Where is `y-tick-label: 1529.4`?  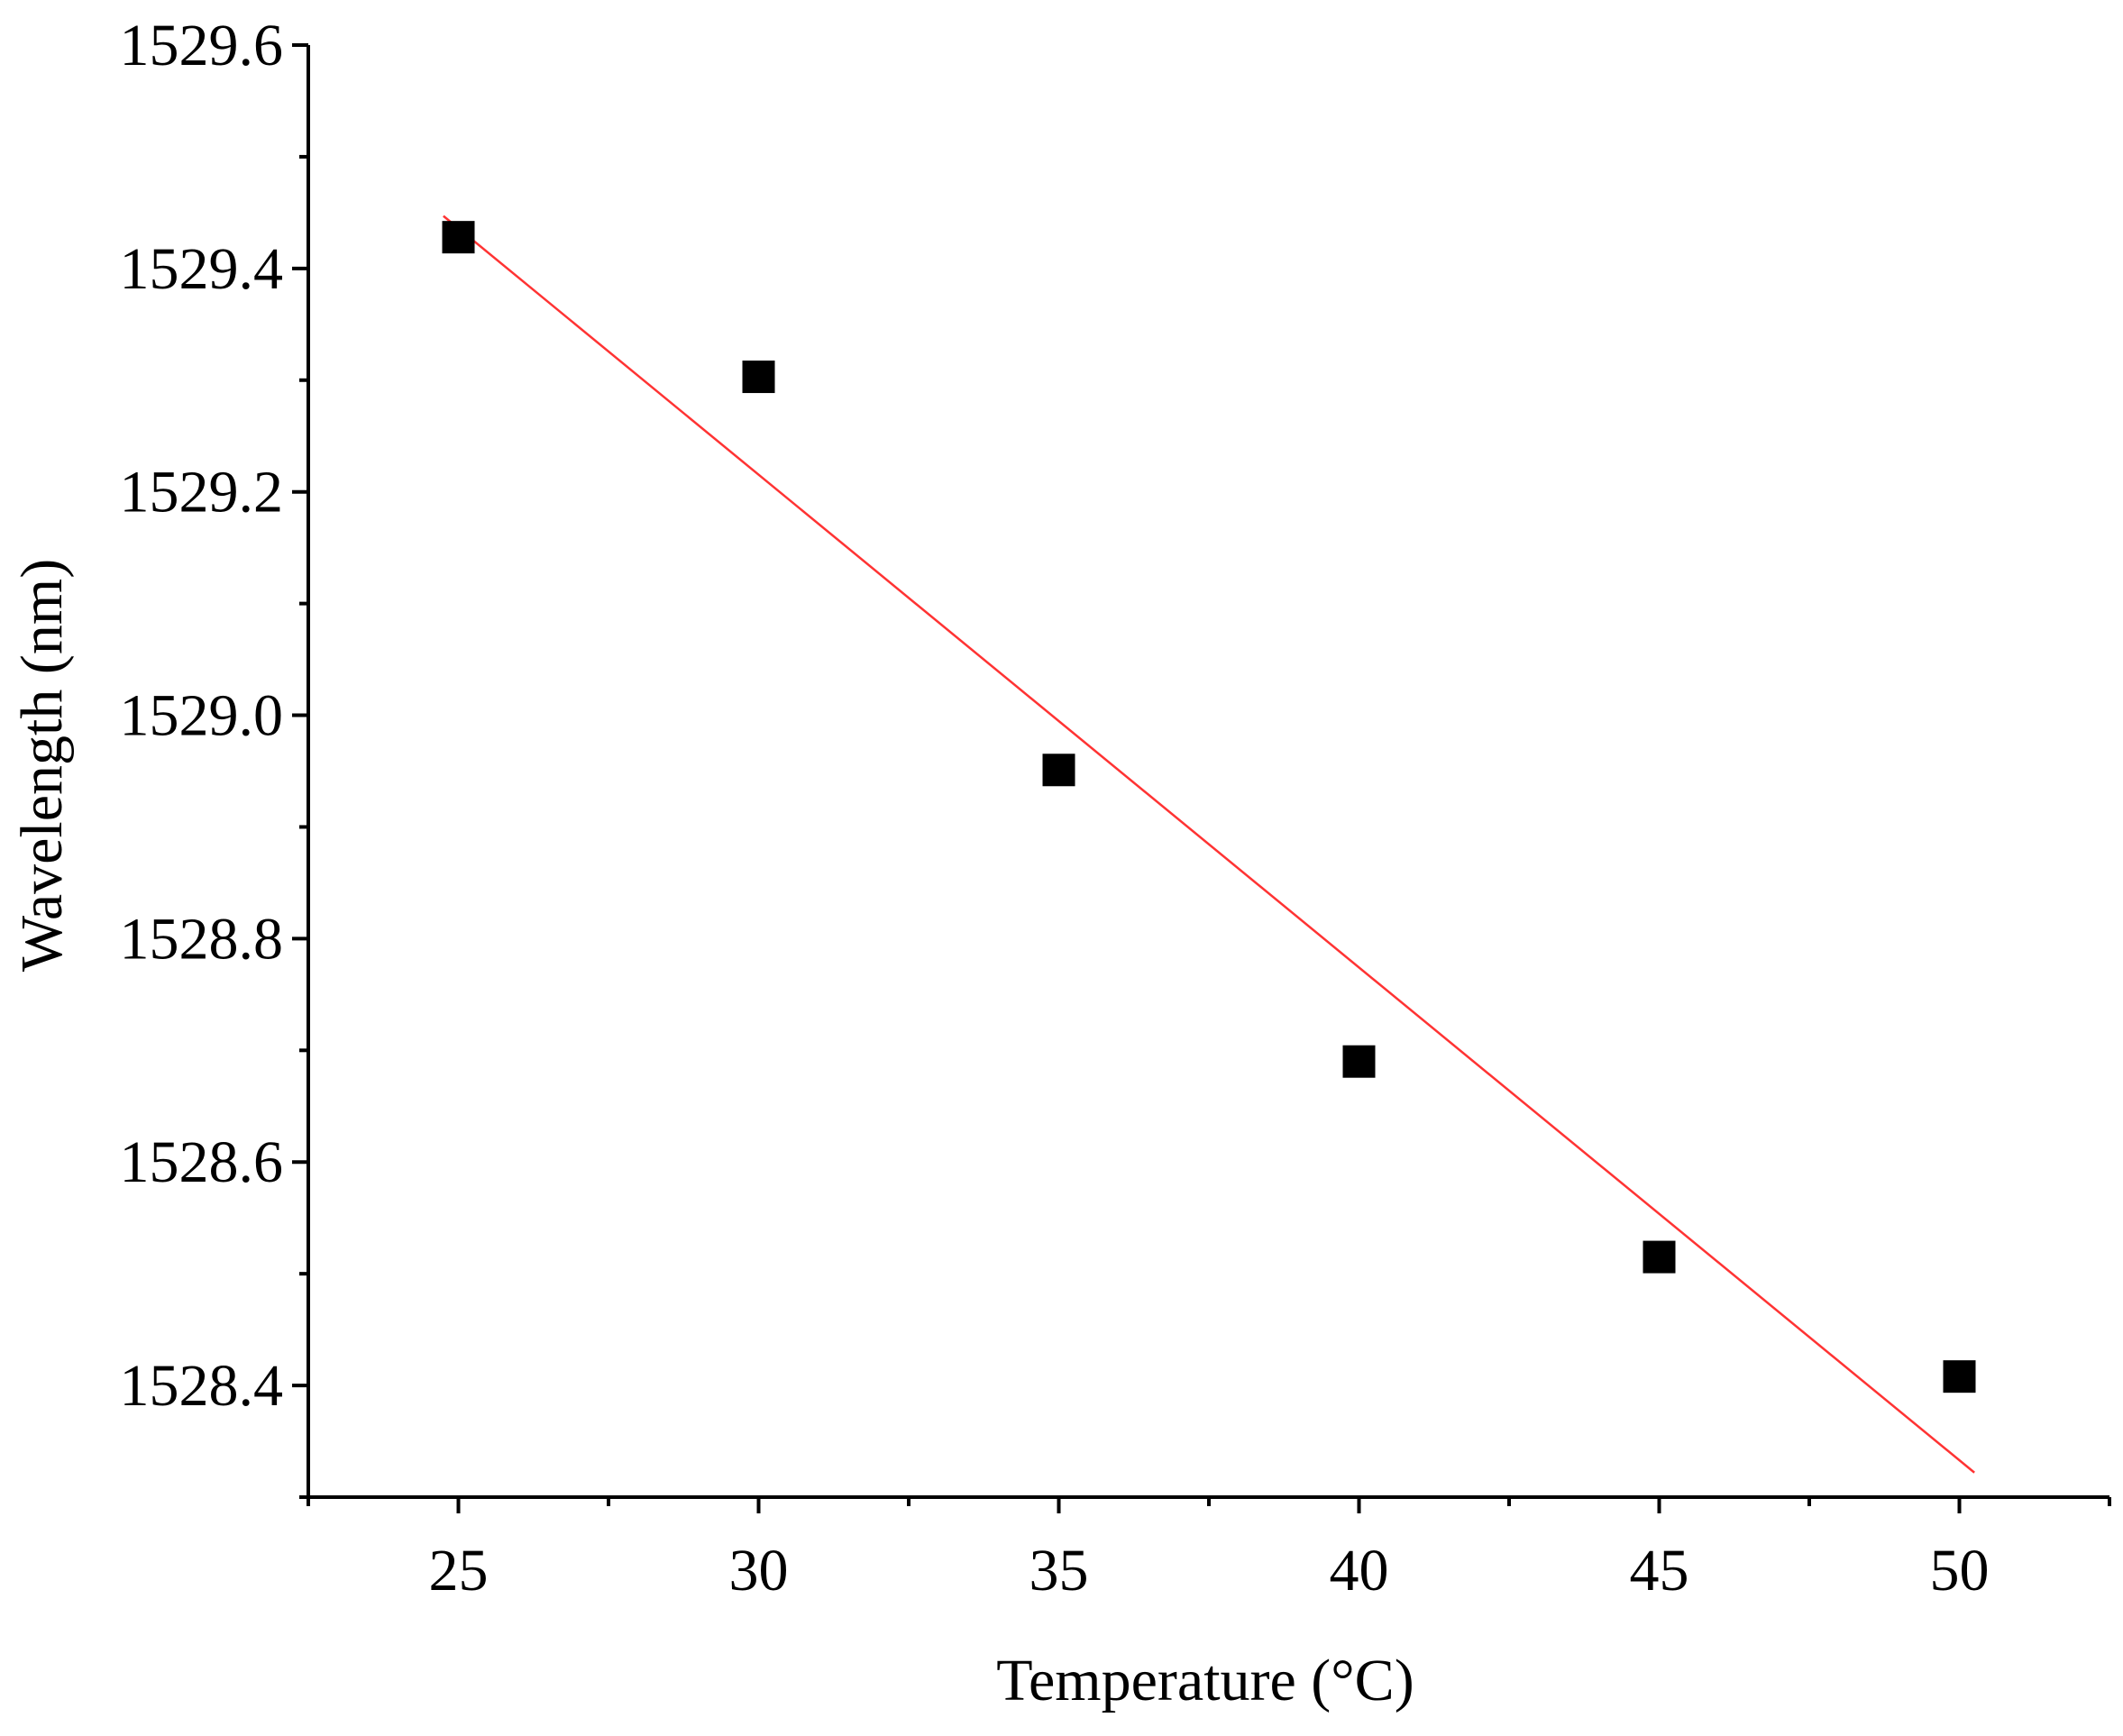
y-tick-label: 1529.4 is located at coordinates (202, 269).